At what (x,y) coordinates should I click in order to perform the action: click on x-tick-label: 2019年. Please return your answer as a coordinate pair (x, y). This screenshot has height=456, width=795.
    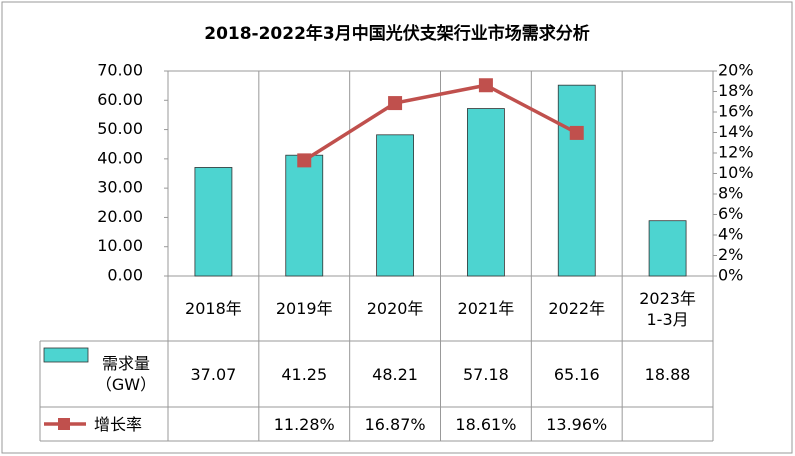
    Looking at the image, I should click on (304, 308).